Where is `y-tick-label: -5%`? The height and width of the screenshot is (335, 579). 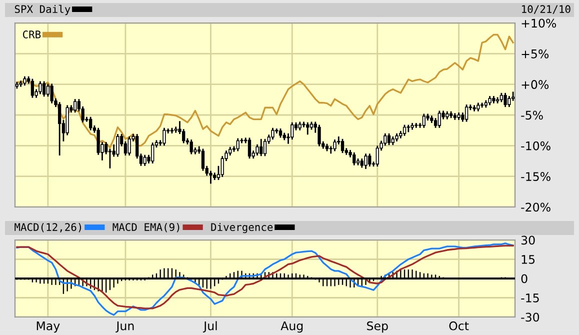 y-tick-label: -5% is located at coordinates (532, 115).